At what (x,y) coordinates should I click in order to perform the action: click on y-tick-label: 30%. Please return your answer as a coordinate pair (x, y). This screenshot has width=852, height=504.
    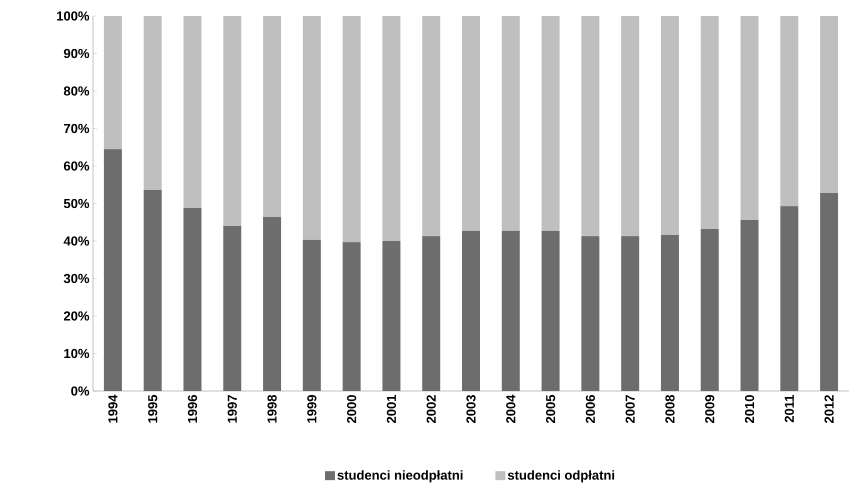
    Looking at the image, I should click on (77, 279).